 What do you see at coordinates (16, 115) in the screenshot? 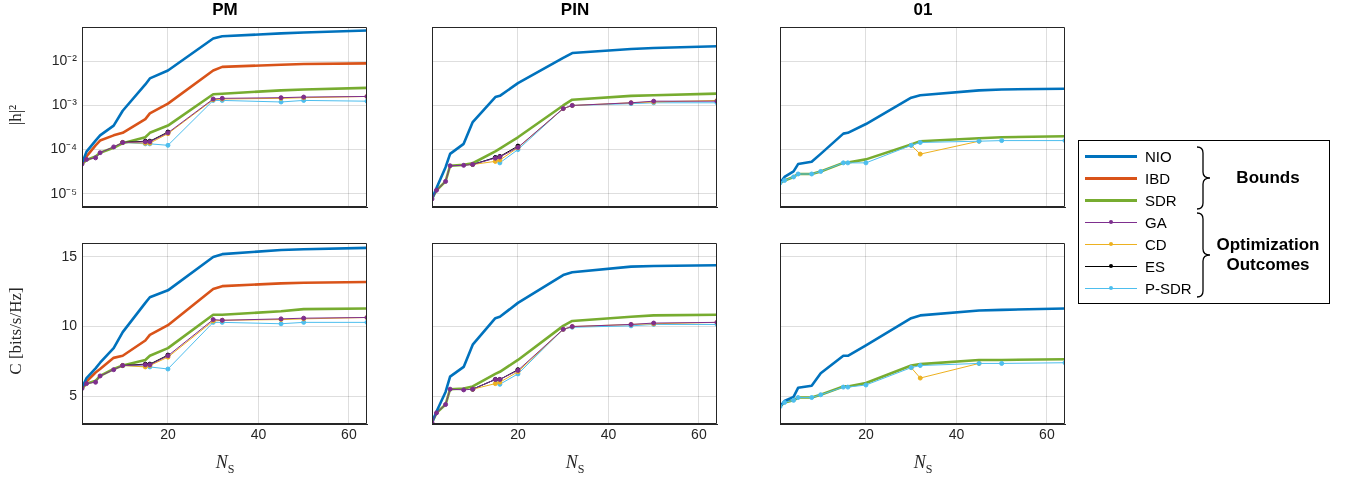
I see `y-axis-title: |h|²` at bounding box center [16, 115].